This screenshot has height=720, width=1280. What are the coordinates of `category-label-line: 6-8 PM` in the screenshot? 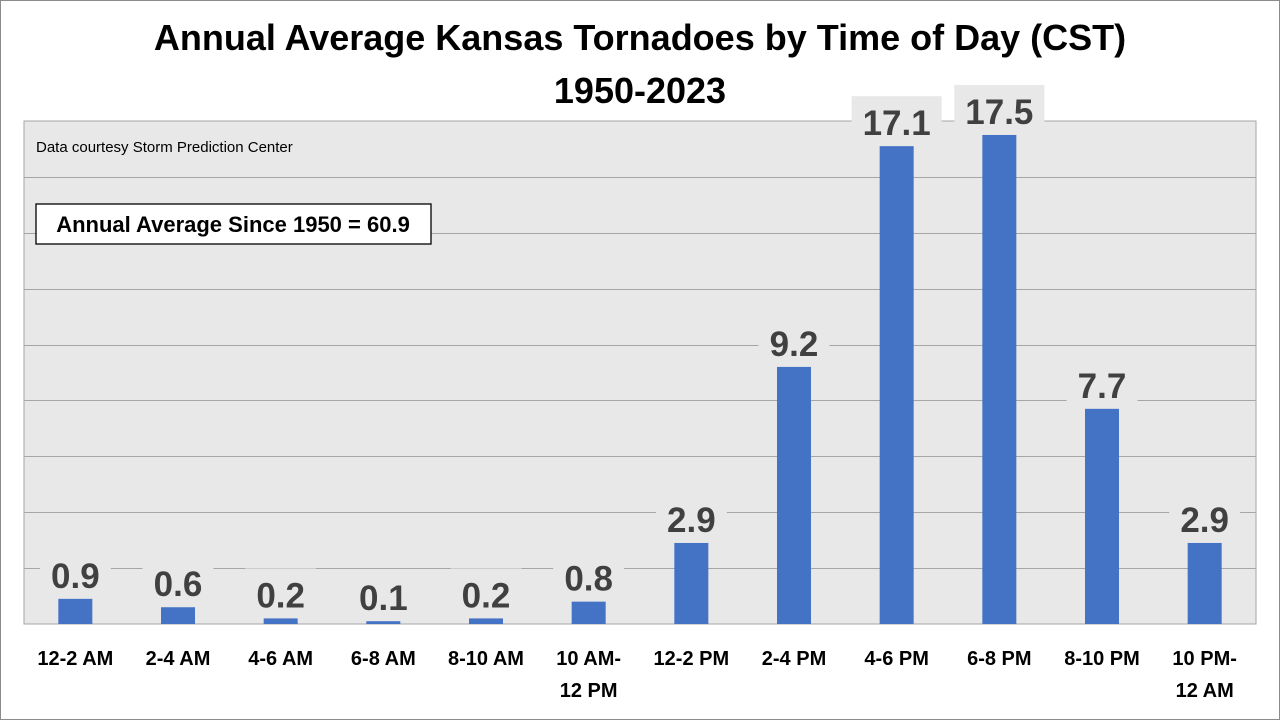 It's located at (999, 659).